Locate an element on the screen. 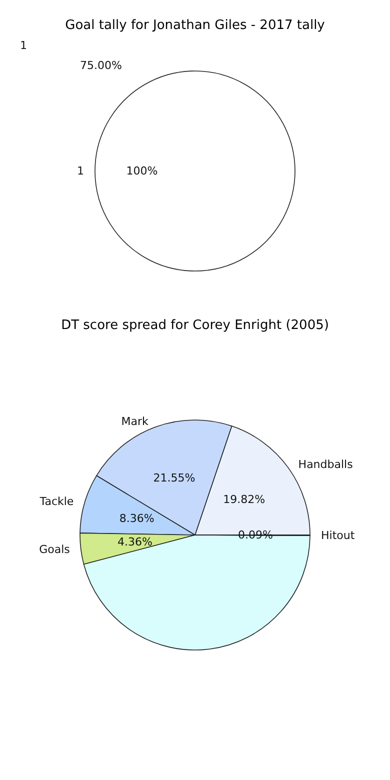  slice-label: 1 is located at coordinates (80, 171).